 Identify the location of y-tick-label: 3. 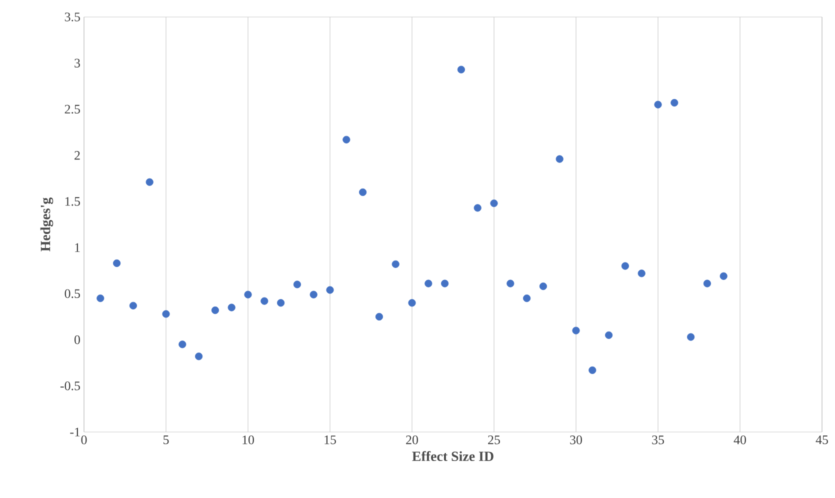
(77, 63).